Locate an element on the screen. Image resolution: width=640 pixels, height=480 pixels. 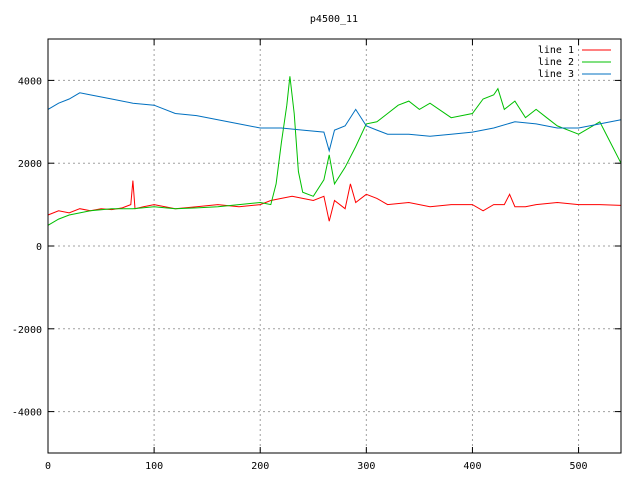
x-tick-label: 0 is located at coordinates (48, 466).